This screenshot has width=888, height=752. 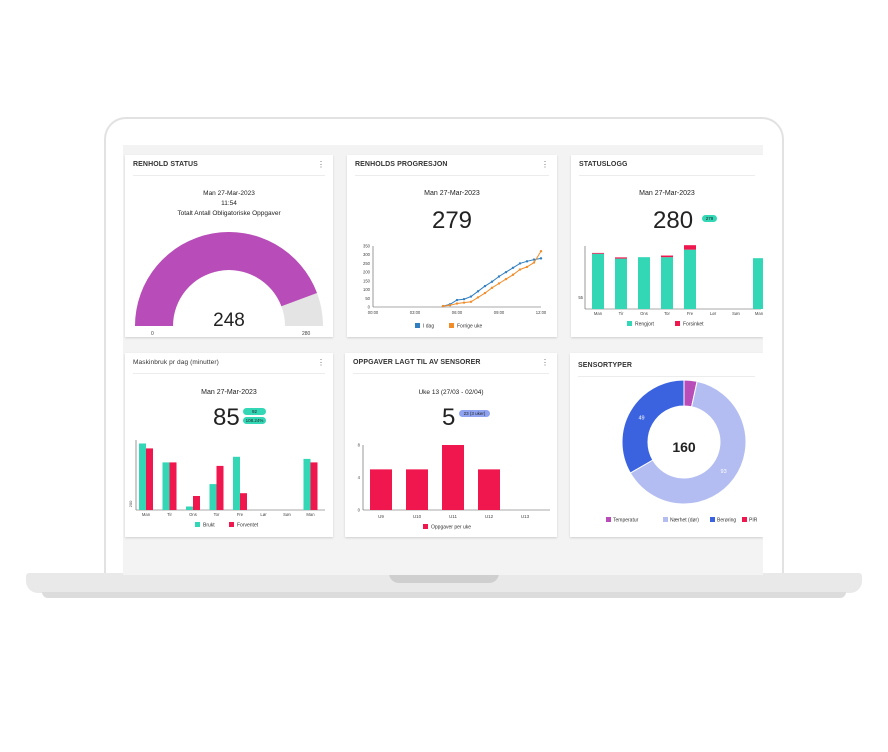 What do you see at coordinates (621, 313) in the screenshot?
I see `x-tick-label: Tir` at bounding box center [621, 313].